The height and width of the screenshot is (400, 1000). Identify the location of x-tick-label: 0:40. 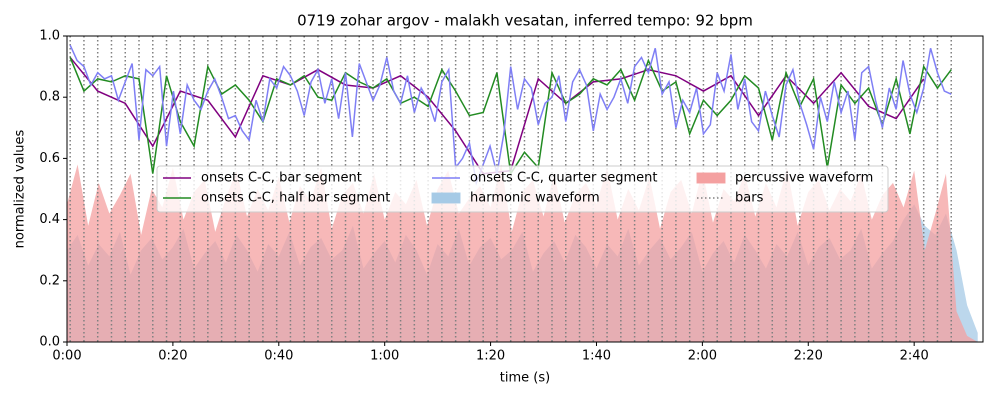
(278, 356).